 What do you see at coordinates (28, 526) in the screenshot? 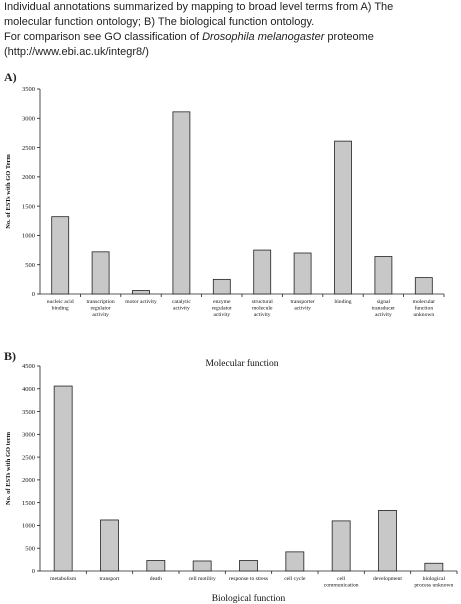
I see `chart-b-y-tick-label: 1000` at bounding box center [28, 526].